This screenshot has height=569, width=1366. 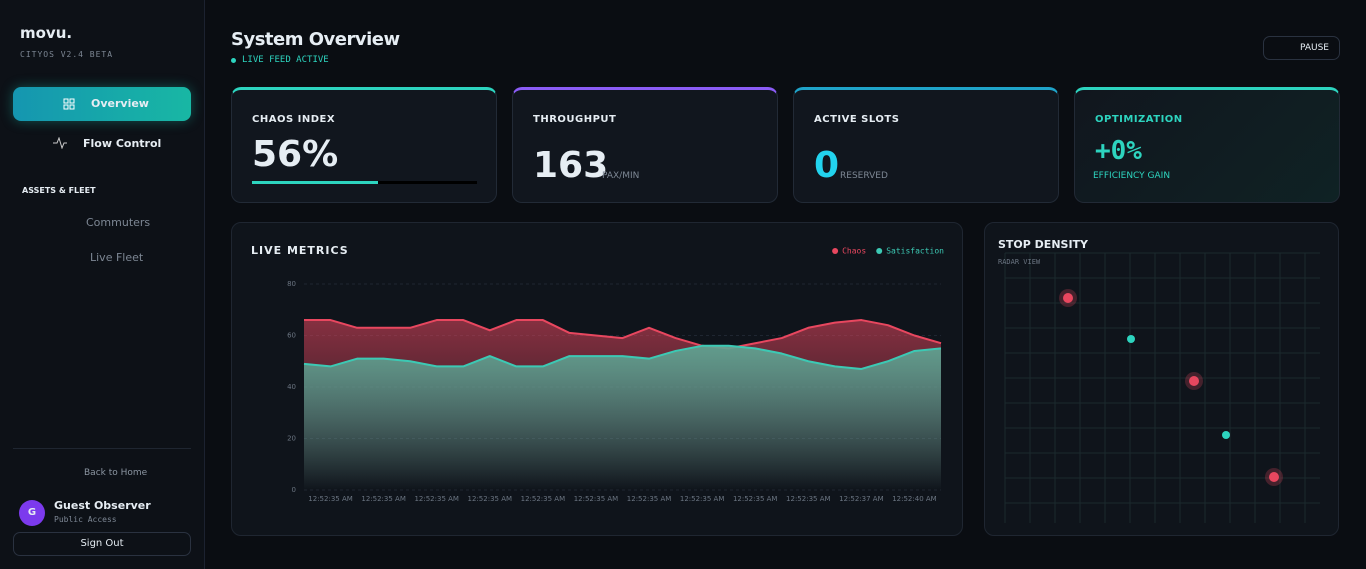 I want to click on card-title: THROUGHPUT, so click(x=575, y=119).